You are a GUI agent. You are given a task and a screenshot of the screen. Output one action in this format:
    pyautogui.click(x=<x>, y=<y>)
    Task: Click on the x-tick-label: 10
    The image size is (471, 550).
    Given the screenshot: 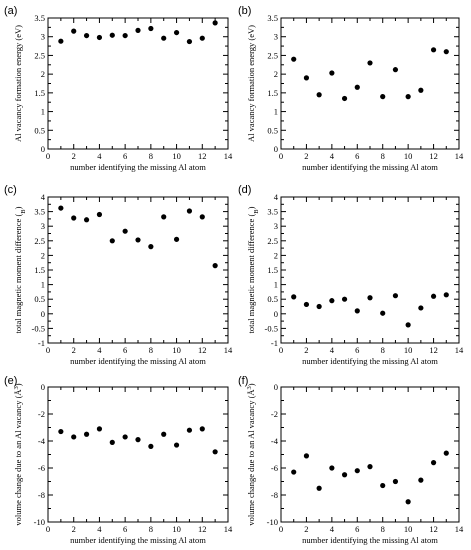 What is the action you would take?
    pyautogui.click(x=176, y=529)
    